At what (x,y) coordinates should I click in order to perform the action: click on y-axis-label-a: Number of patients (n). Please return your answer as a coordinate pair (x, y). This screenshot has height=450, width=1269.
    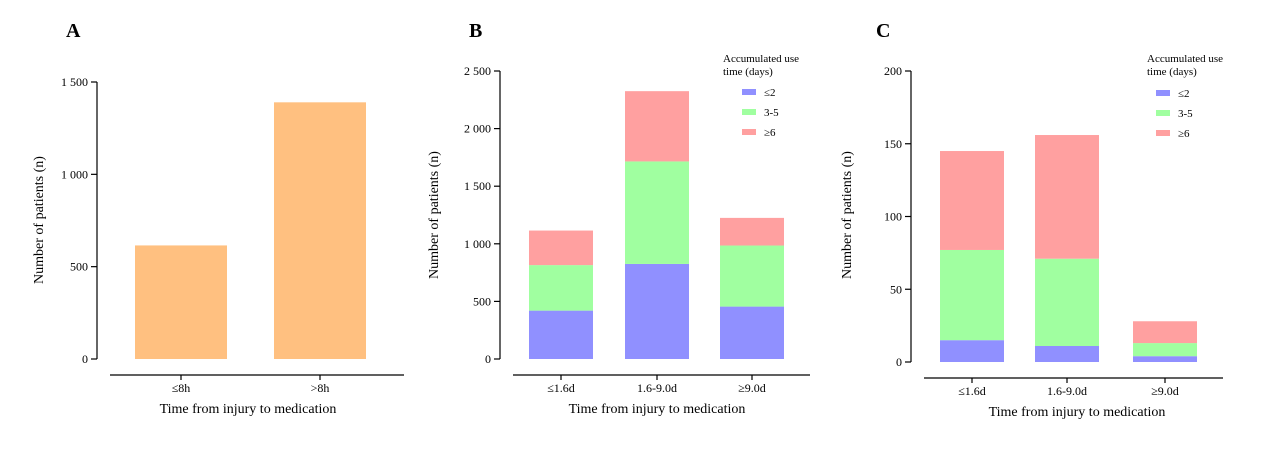
    Looking at the image, I should click on (39, 220).